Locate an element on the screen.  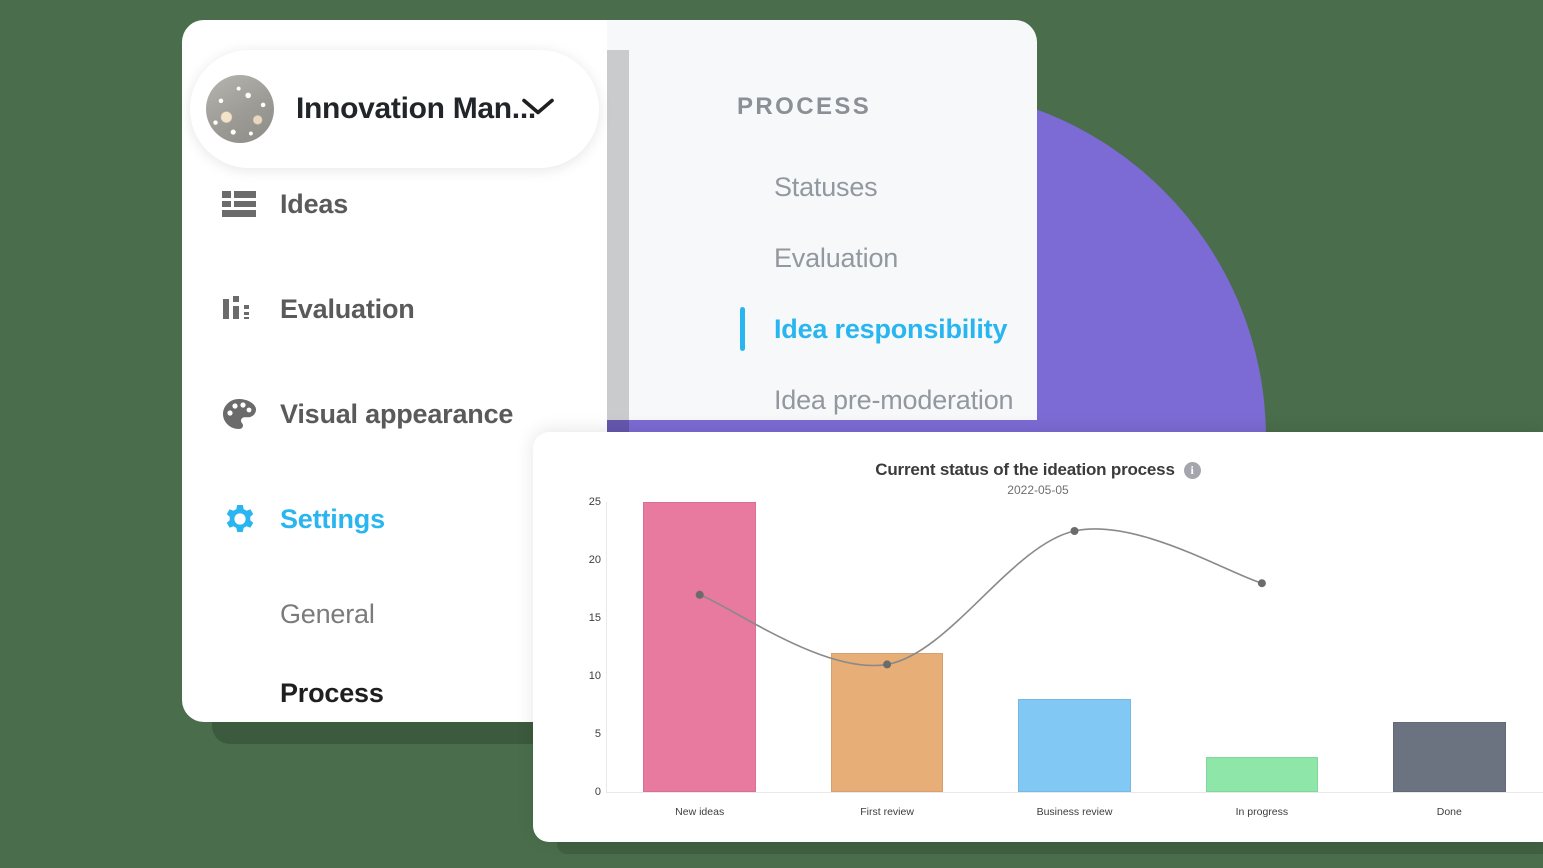
x-axis-tick-label: Business review is located at coordinates (1074, 812).